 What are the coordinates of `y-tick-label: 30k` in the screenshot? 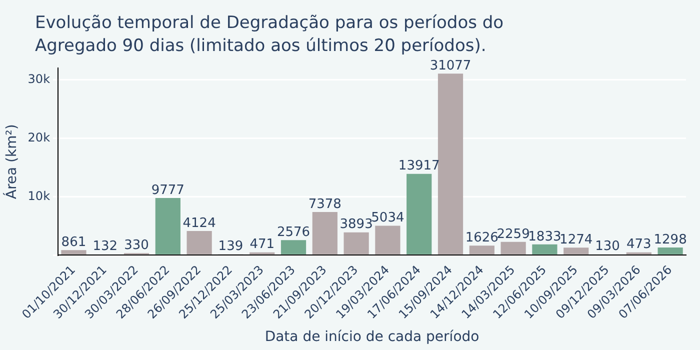 It's located at (39, 79).